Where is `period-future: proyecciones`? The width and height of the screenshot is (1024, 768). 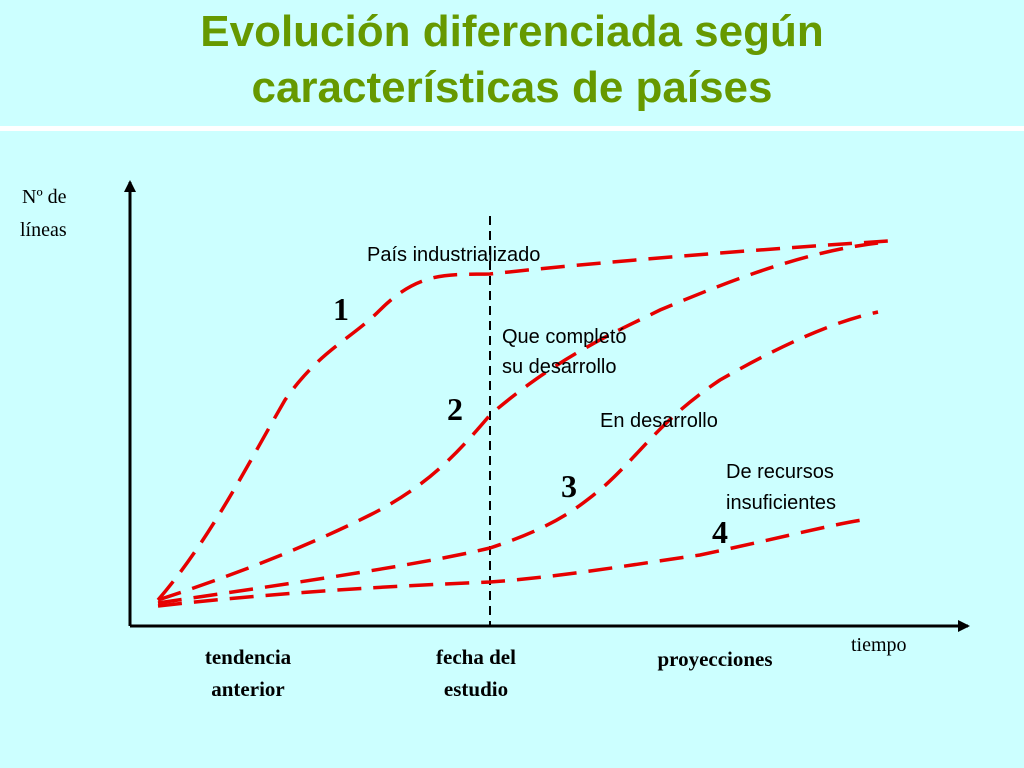 period-future: proyecciones is located at coordinates (714, 659).